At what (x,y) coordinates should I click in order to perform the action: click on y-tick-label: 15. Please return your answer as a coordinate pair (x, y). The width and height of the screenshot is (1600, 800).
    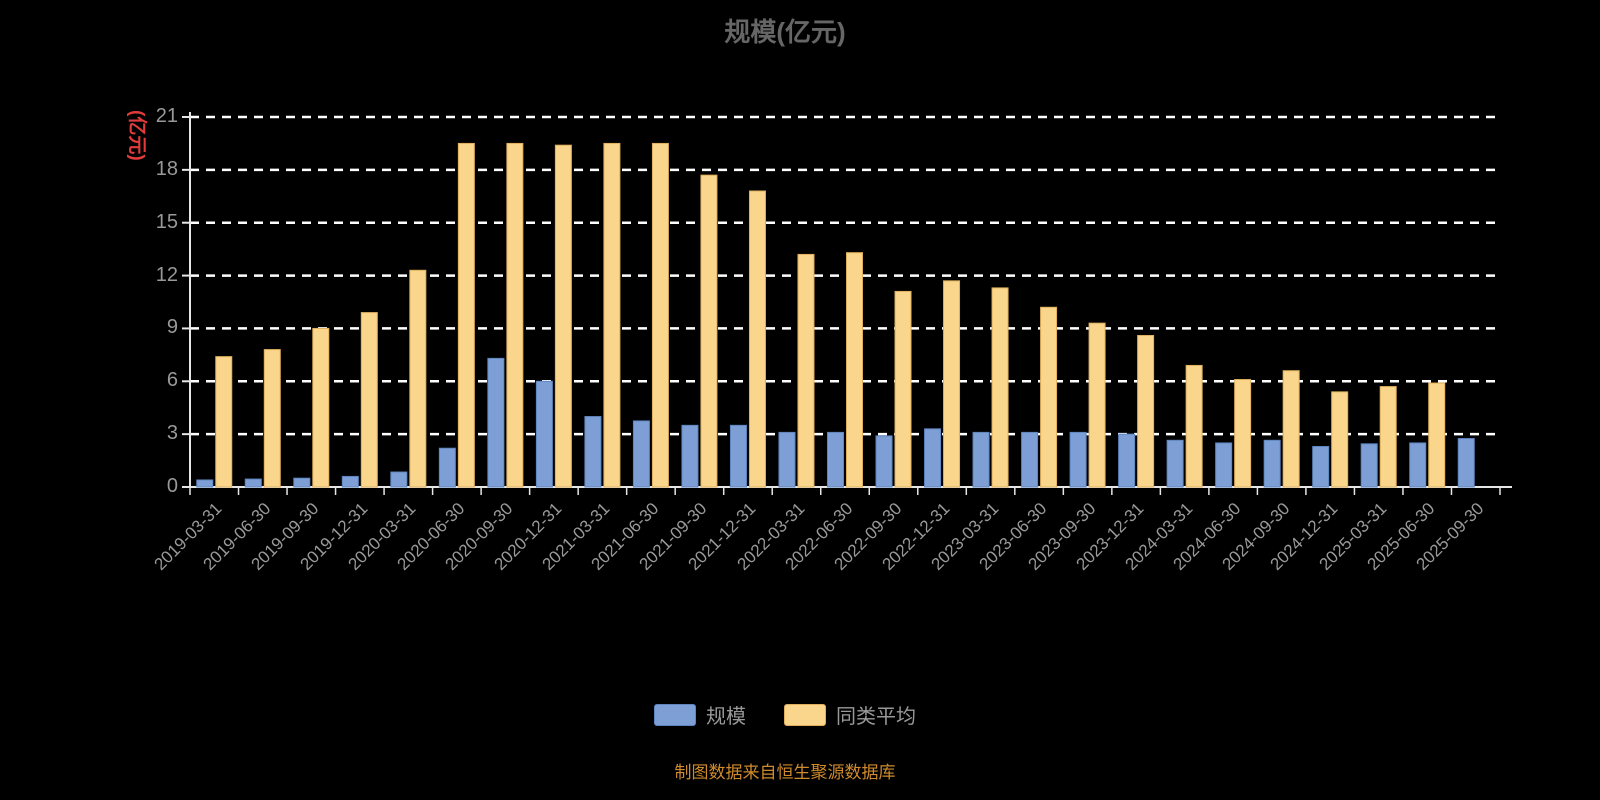
    Looking at the image, I should click on (166, 221).